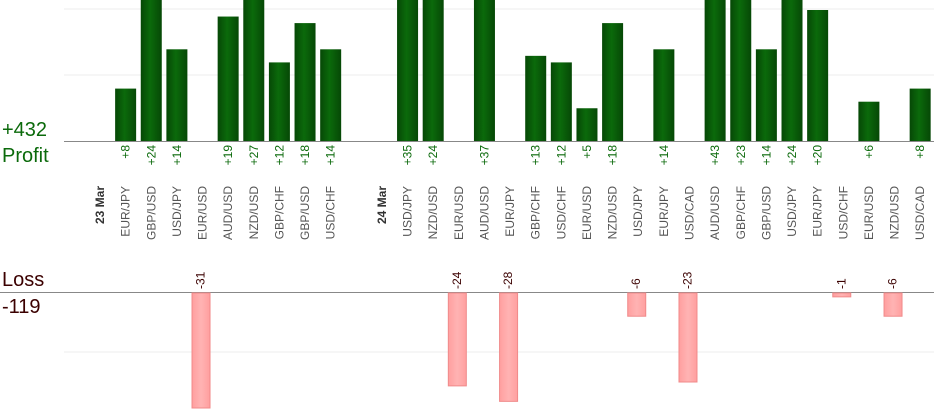  Describe the element at coordinates (21, 307) in the screenshot. I see `loss-total: -119` at that location.